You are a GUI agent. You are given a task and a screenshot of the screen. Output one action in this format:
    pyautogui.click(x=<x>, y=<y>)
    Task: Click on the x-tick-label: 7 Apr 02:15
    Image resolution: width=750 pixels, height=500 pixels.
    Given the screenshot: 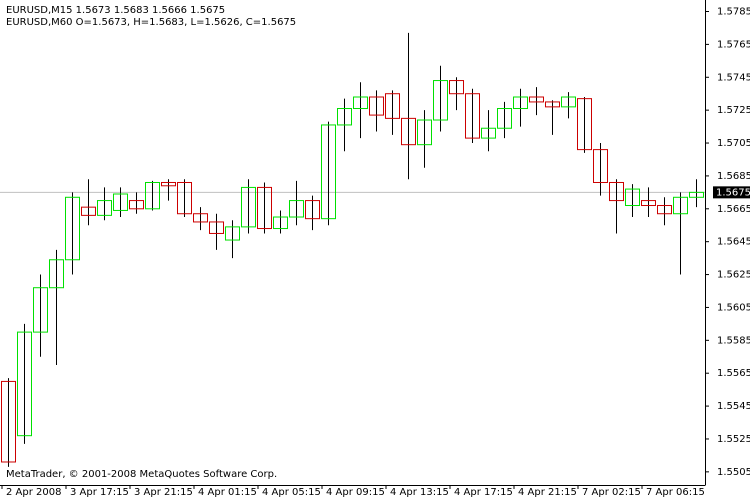 What is the action you would take?
    pyautogui.click(x=611, y=492)
    